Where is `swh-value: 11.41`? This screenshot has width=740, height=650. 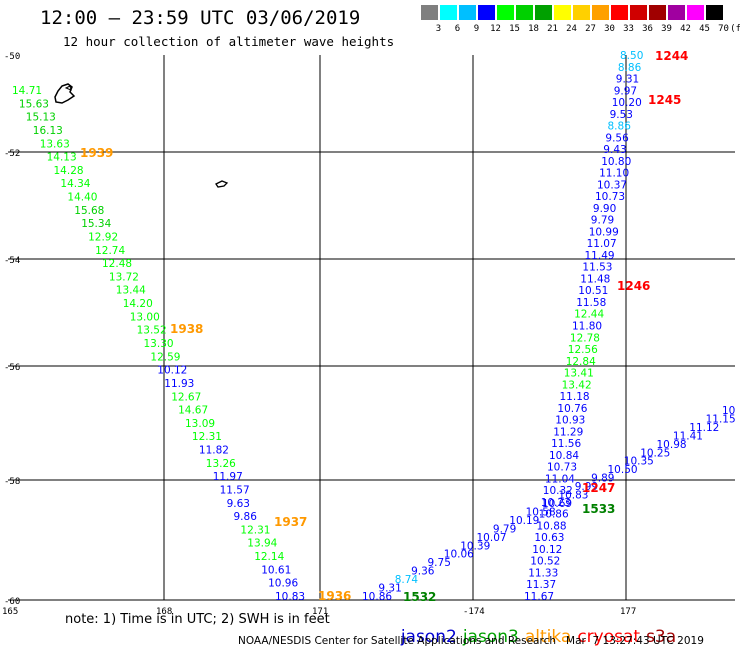
swh-value: 11.41 is located at coordinates (688, 436).